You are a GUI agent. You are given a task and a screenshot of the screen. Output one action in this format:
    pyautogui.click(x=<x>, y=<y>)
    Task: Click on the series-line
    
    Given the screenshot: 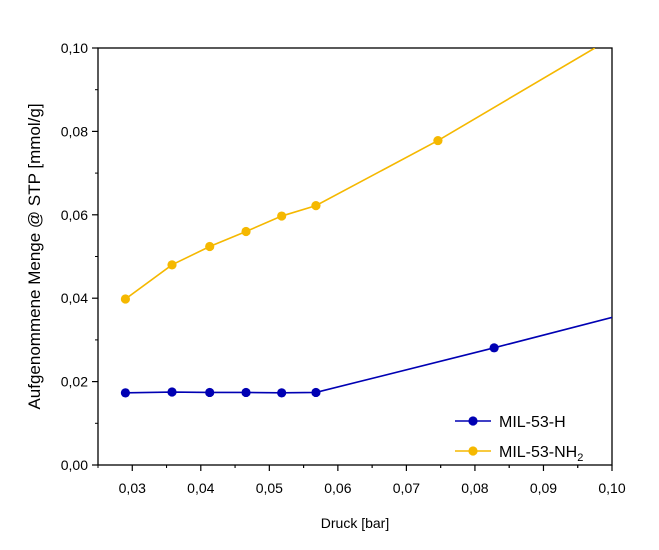 What is the action you would take?
    pyautogui.click(x=368, y=355)
    